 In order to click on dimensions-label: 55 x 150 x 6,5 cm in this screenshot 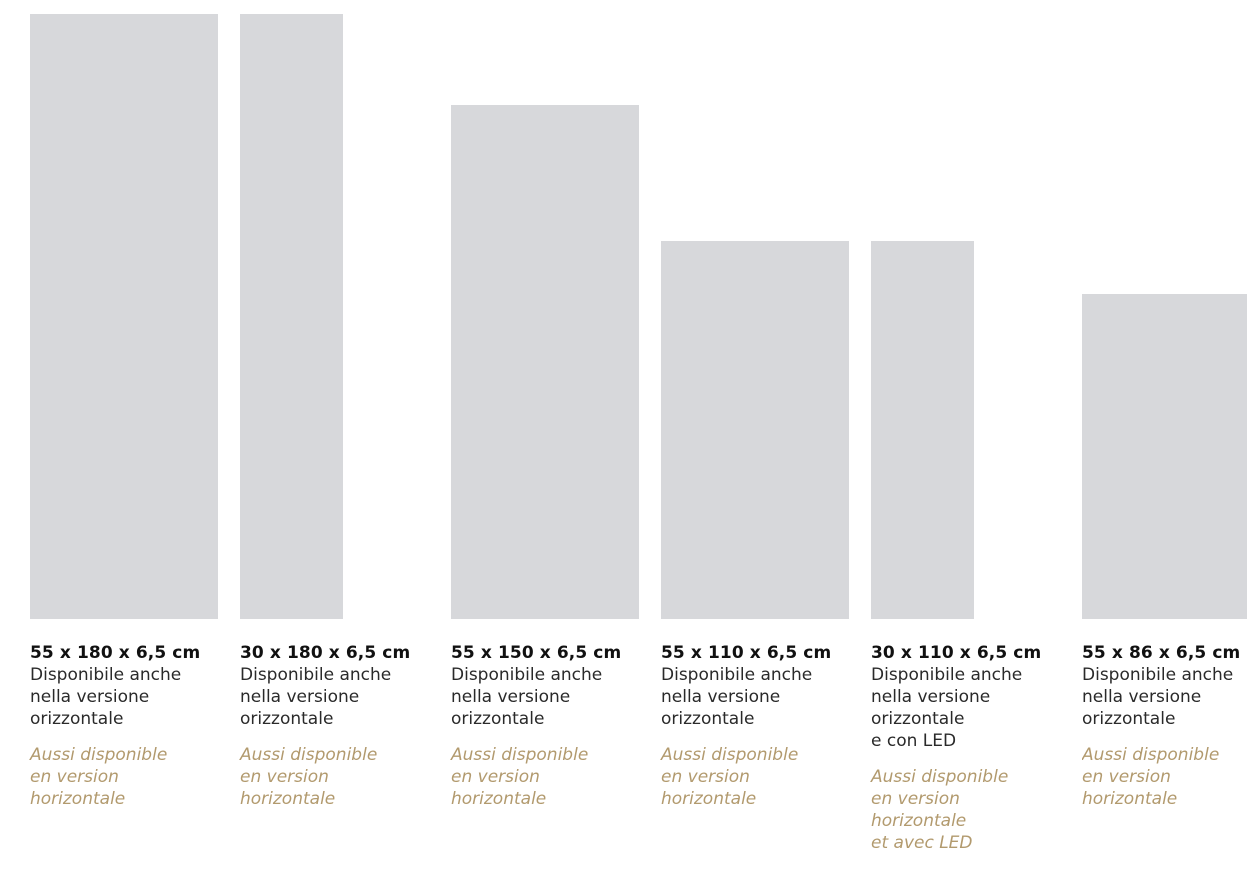, I will do `click(536, 653)`.